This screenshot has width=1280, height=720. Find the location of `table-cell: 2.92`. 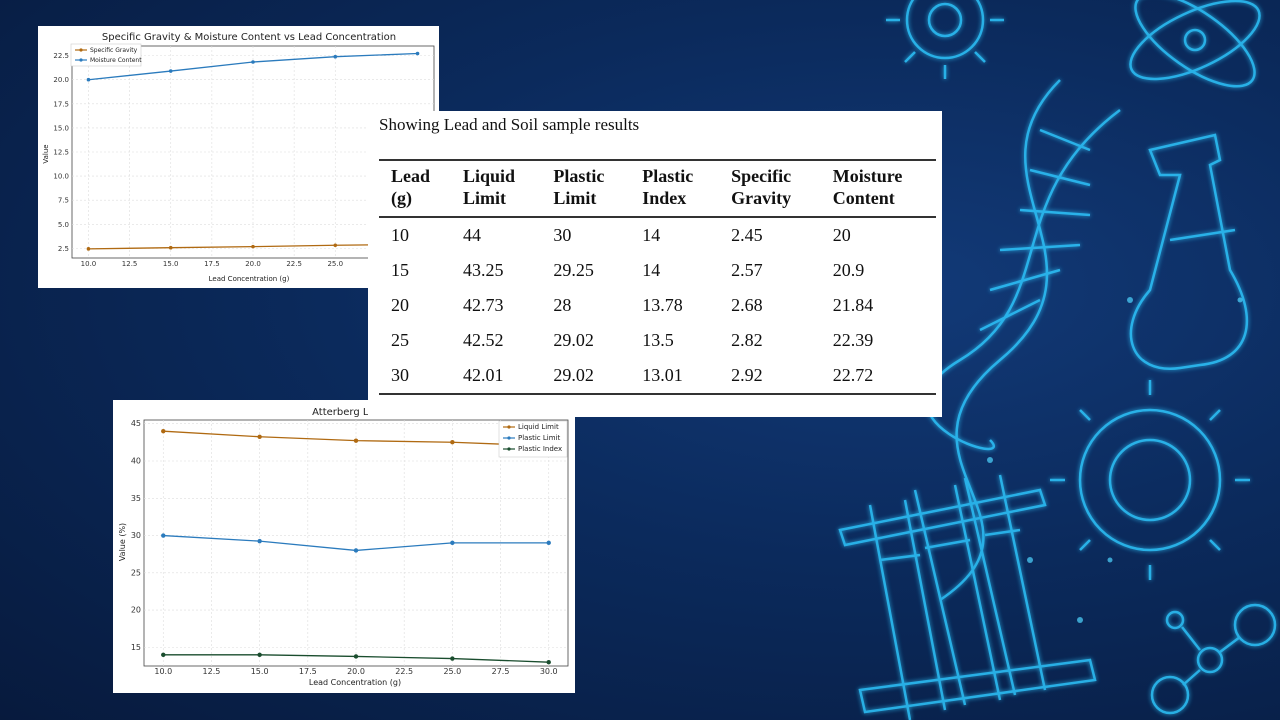

table-cell: 2.92 is located at coordinates (770, 376).